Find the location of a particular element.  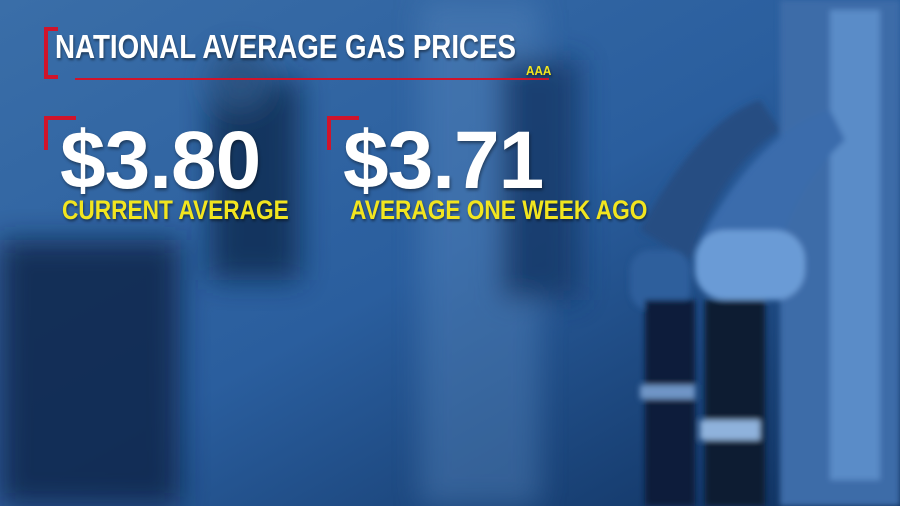

current-average-label: CURRENT AVERAGE is located at coordinates (175, 210).